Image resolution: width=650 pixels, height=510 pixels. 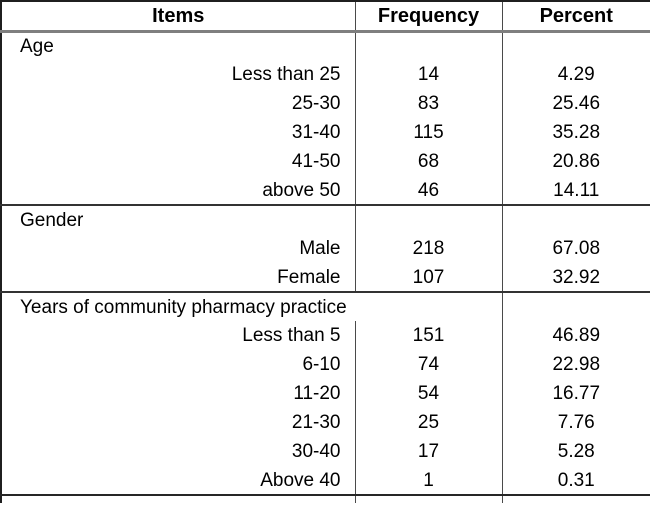 I want to click on frequency-value: 218, so click(x=428, y=248).